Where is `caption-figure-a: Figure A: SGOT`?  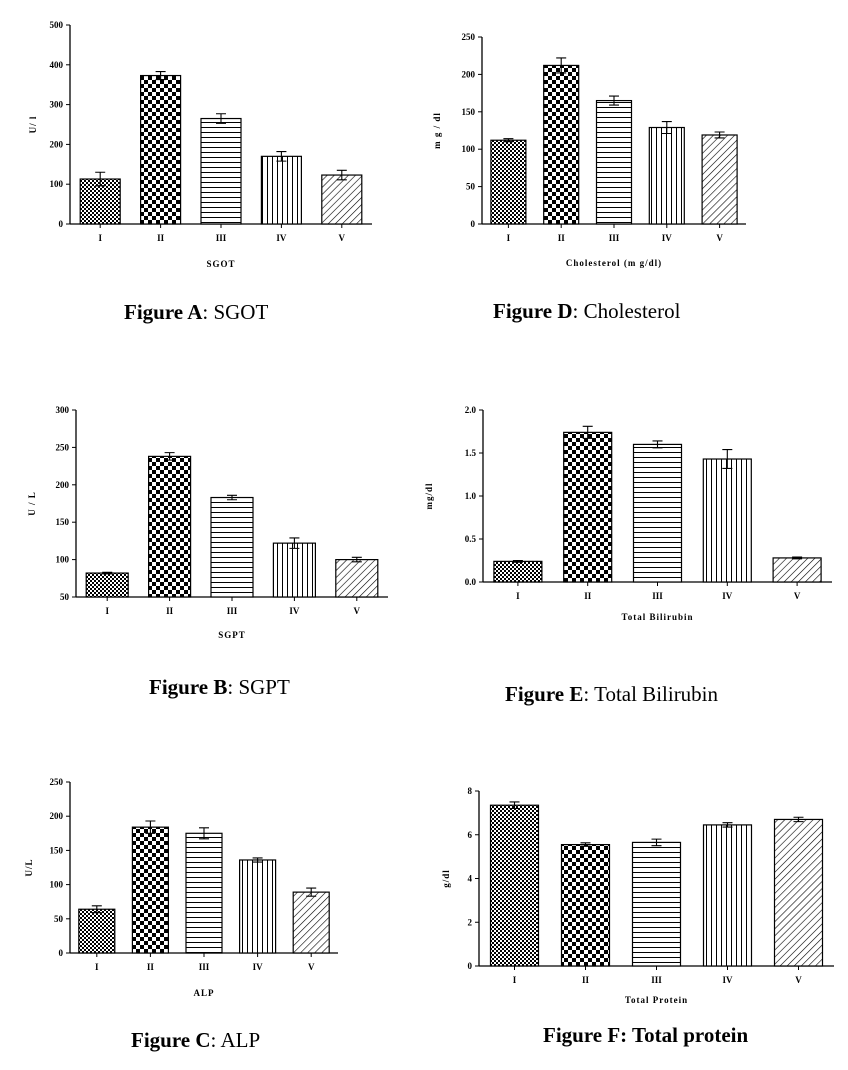 caption-figure-a: Figure A: SGOT is located at coordinates (196, 312).